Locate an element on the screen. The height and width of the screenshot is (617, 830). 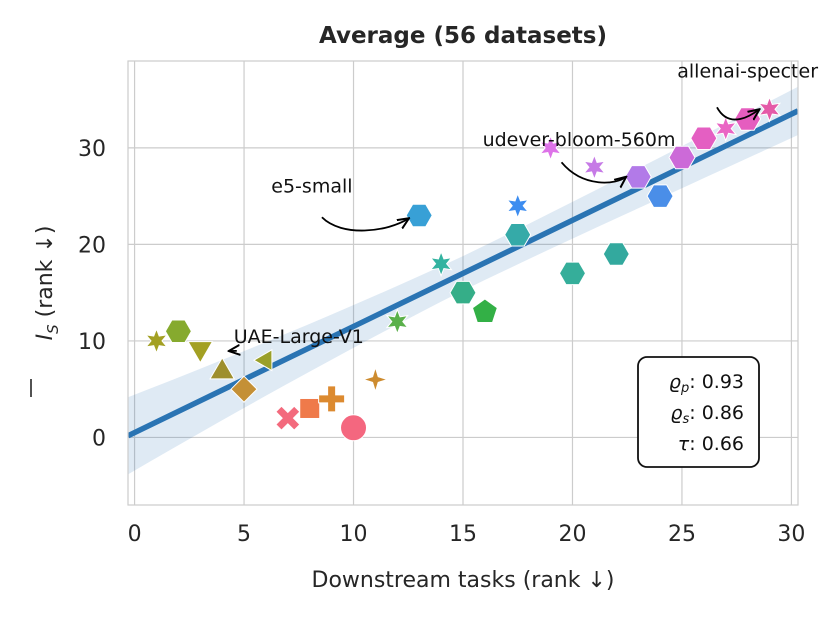
annotation-label: allenai-specter is located at coordinates (747, 71).